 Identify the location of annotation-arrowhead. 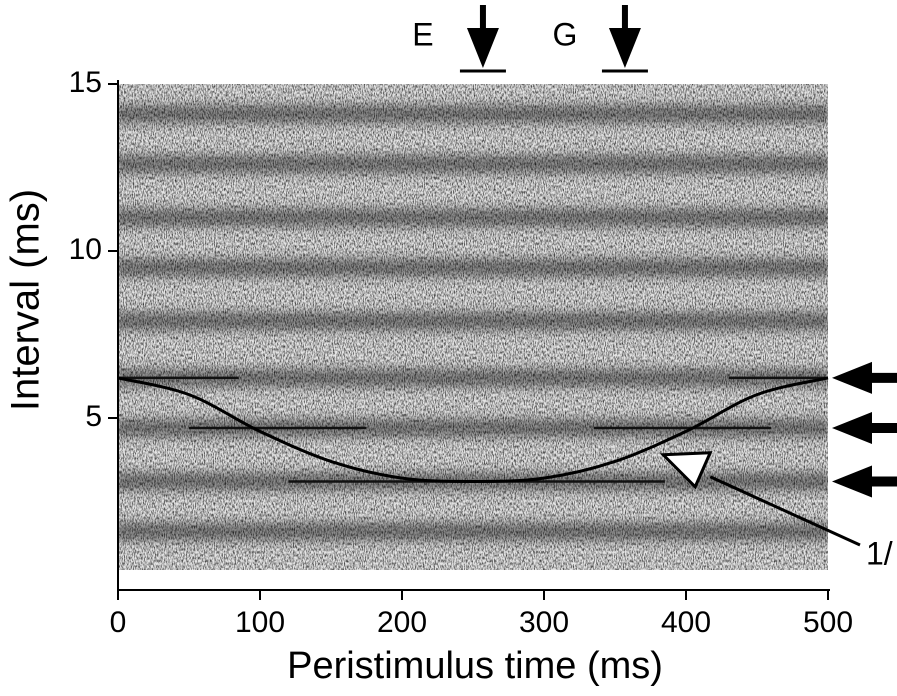
(686, 470).